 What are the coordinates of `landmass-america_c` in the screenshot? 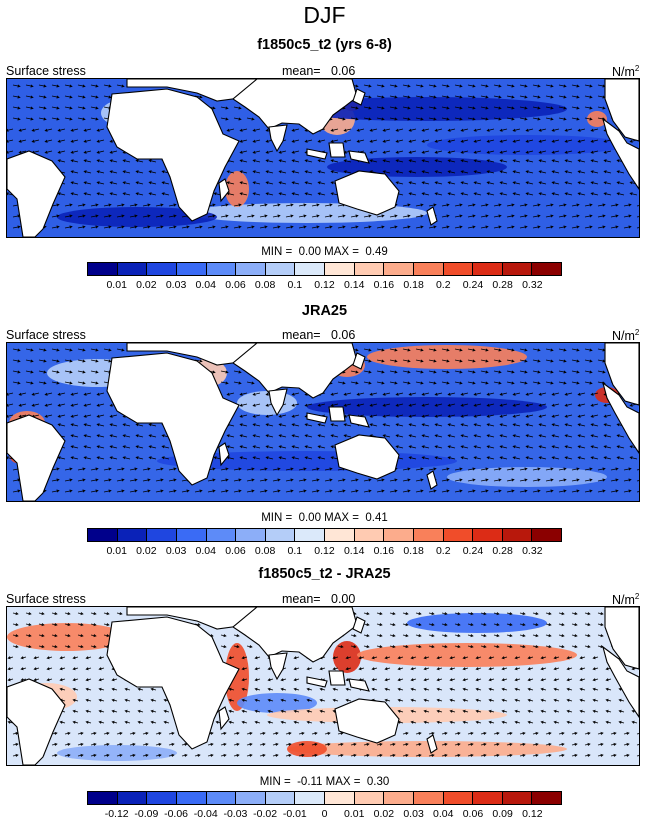 It's located at (620, 417).